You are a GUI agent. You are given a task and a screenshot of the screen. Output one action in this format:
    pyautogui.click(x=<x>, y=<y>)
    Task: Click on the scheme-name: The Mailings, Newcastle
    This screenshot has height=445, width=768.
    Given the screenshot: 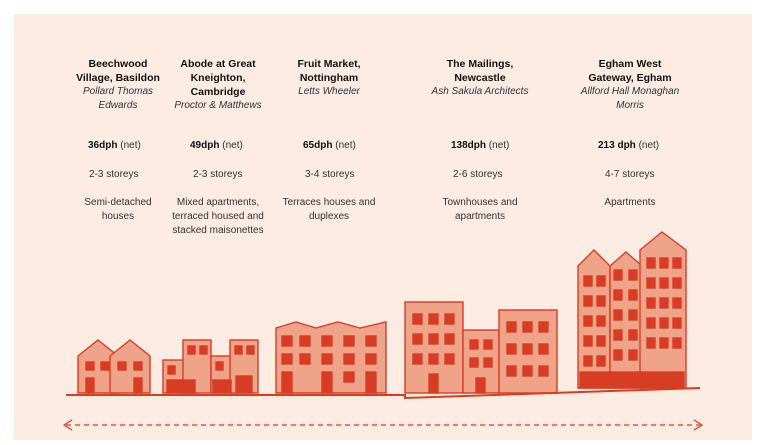 What is the action you would take?
    pyautogui.click(x=480, y=71)
    